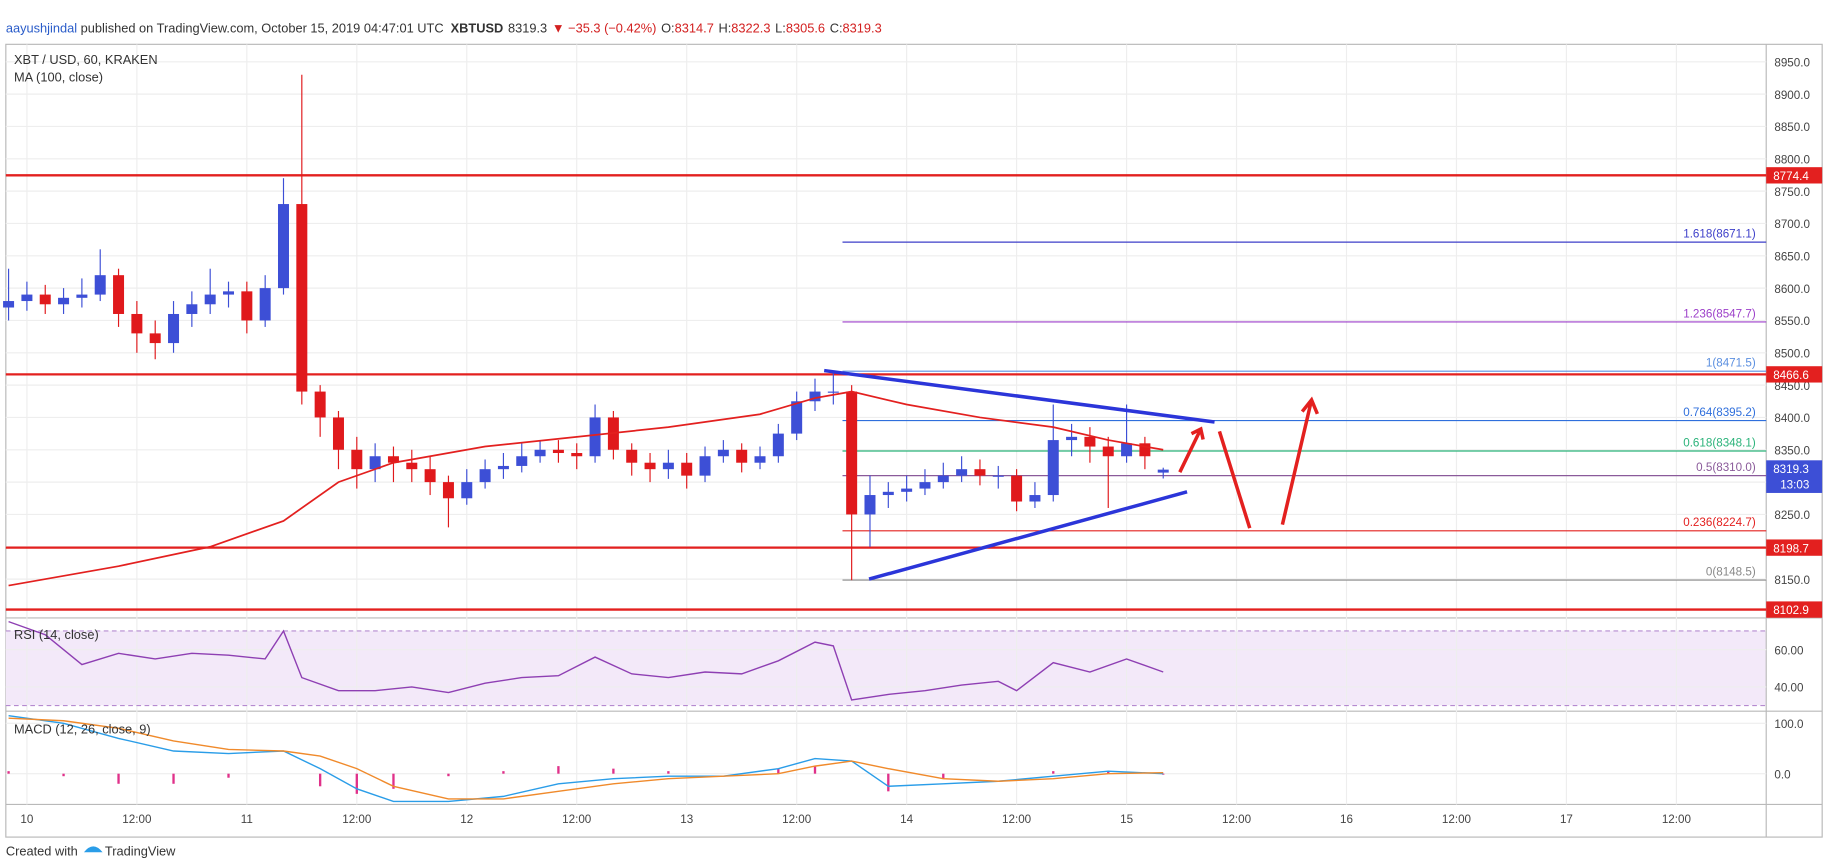  I want to click on x-tick-label: 14, so click(906, 819).